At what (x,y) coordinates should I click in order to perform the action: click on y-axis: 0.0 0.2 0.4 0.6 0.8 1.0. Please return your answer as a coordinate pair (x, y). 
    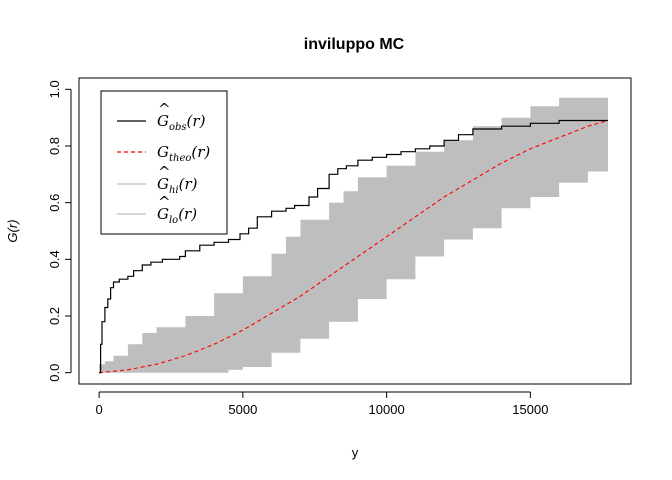
    Looking at the image, I should click on (59, 231).